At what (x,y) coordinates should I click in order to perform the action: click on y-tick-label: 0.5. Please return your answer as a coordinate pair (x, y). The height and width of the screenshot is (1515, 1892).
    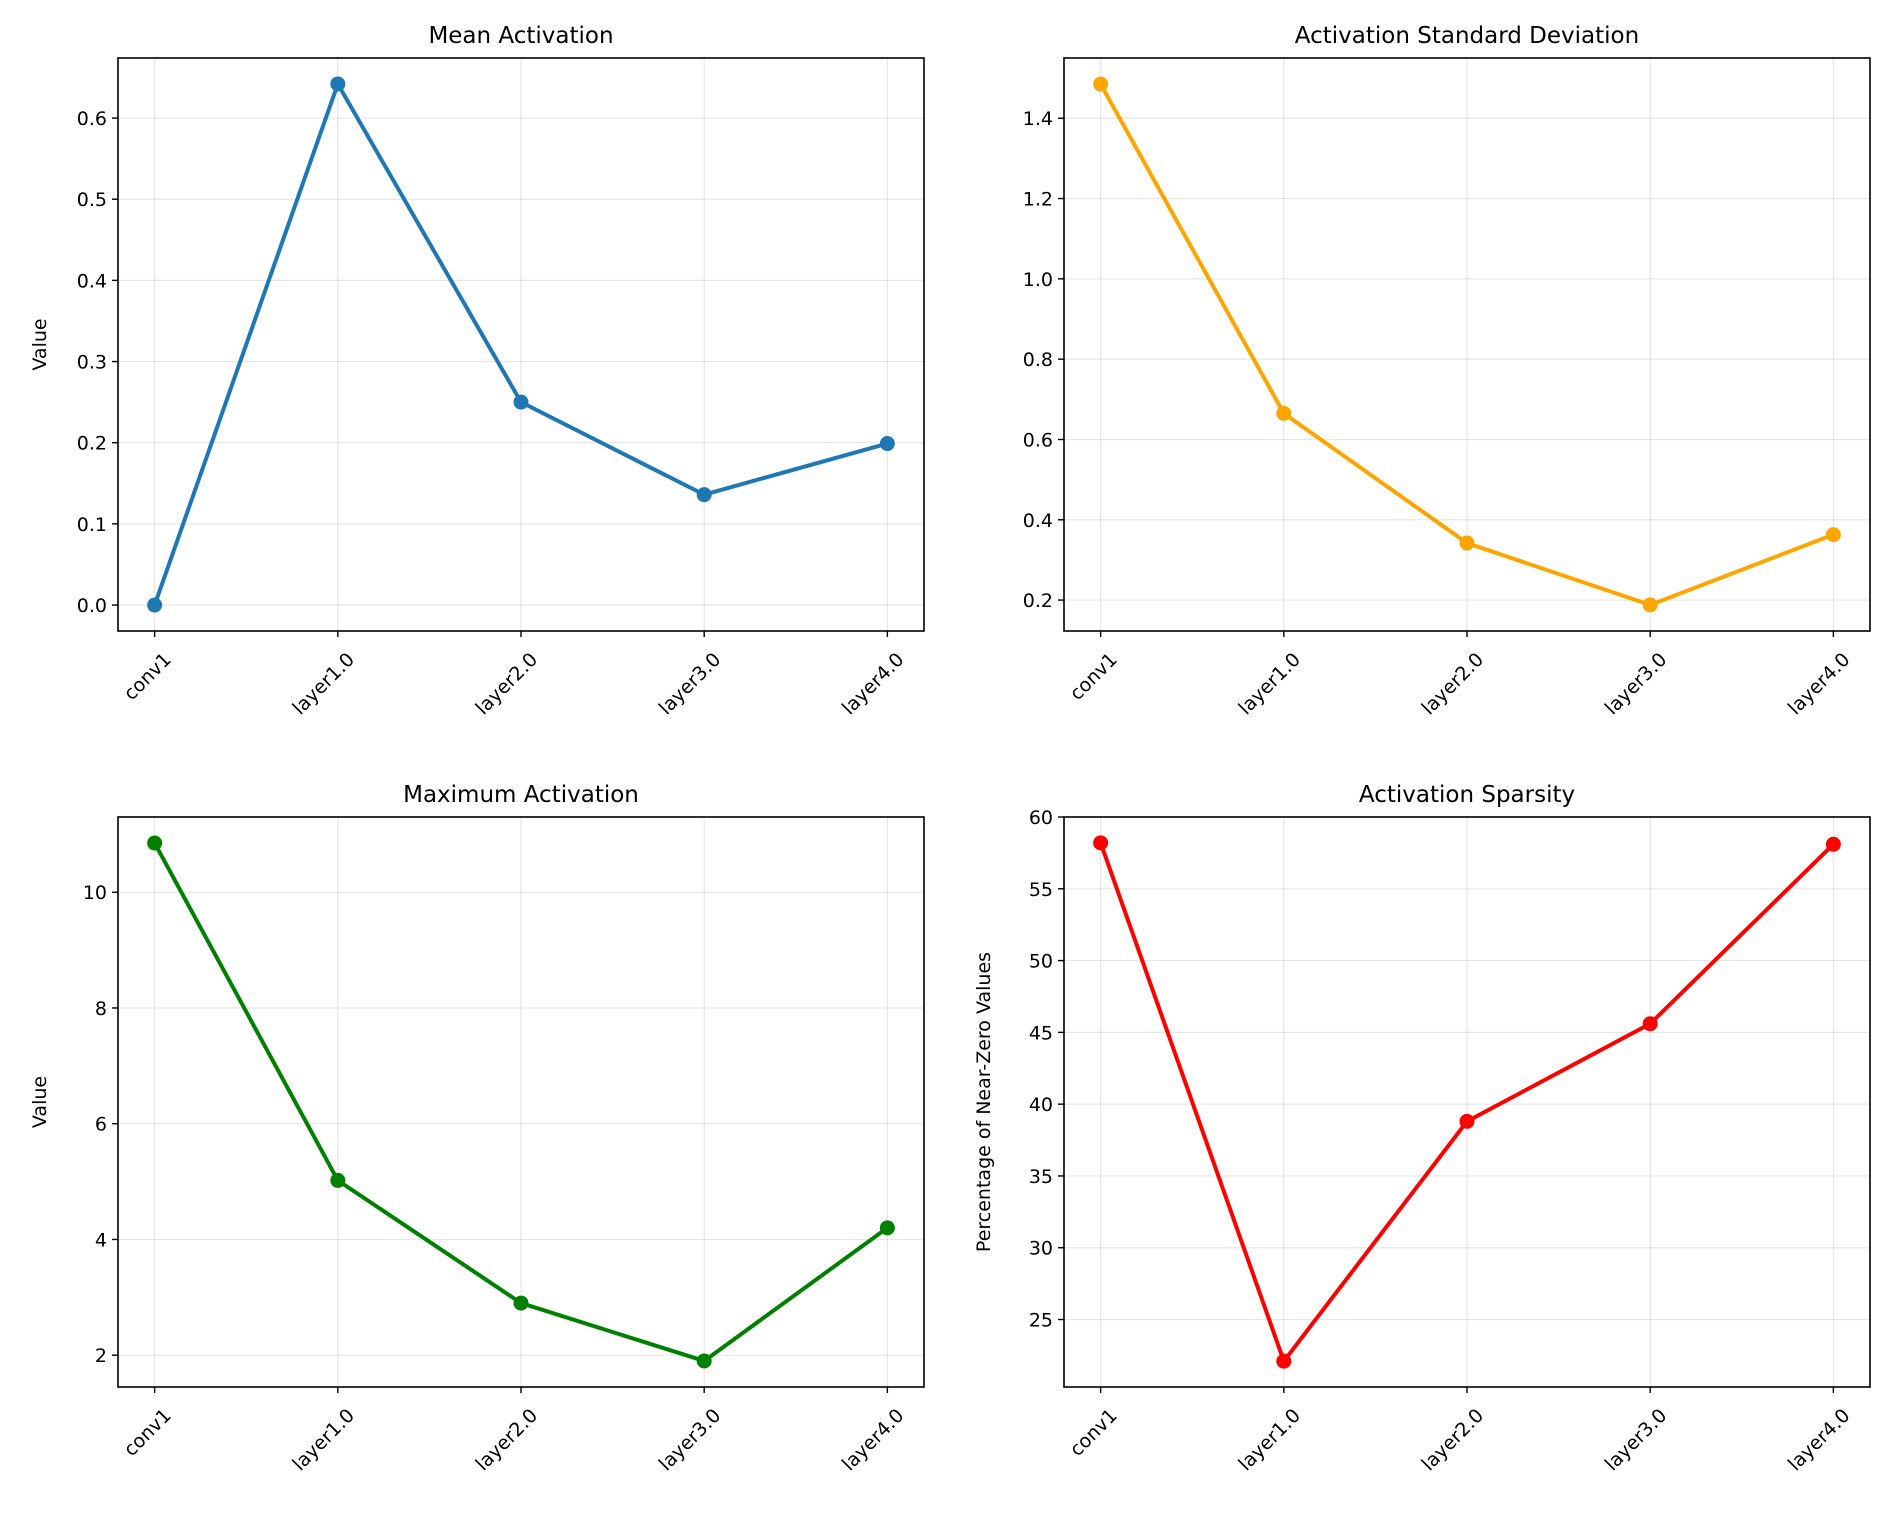
    Looking at the image, I should click on (92, 200).